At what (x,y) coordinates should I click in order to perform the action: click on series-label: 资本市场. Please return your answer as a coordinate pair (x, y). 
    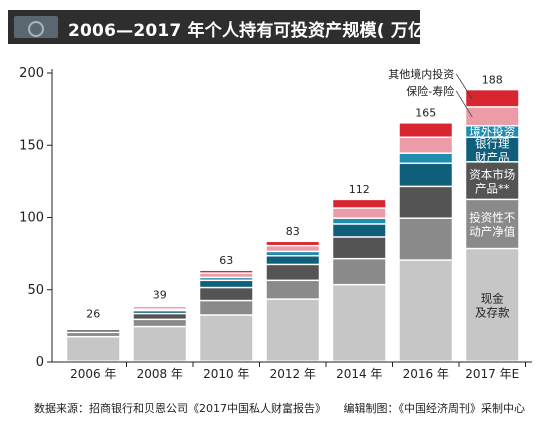
    Looking at the image, I should click on (492, 174).